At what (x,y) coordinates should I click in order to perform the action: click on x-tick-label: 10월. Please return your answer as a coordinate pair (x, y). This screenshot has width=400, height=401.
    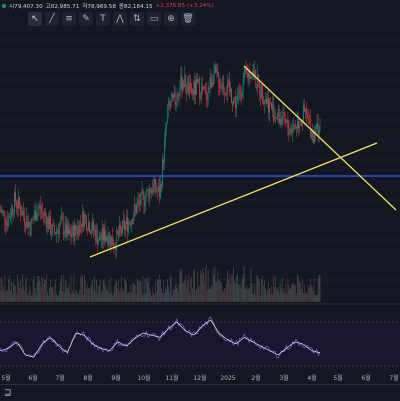
    Looking at the image, I should click on (143, 378).